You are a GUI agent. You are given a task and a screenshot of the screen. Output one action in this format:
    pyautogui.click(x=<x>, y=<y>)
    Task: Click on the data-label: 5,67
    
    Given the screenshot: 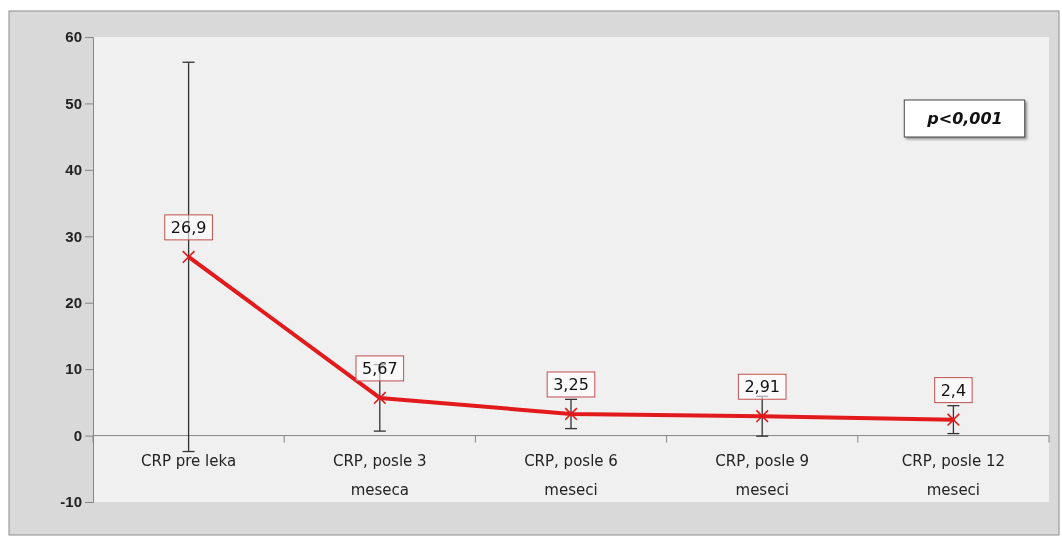 What is the action you would take?
    pyautogui.click(x=379, y=368)
    